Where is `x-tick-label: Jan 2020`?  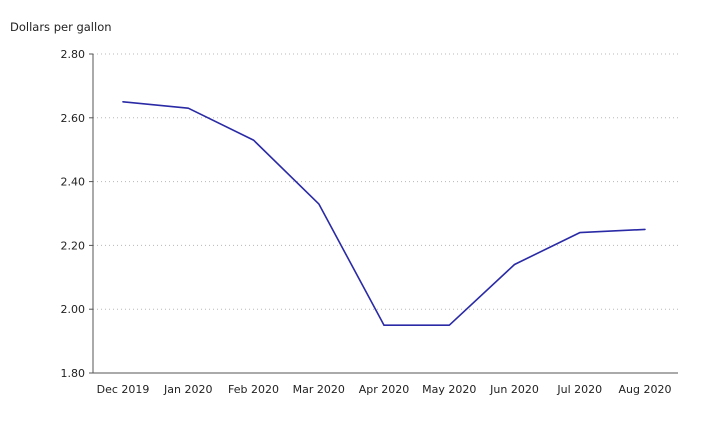
x-tick-label: Jan 2020 is located at coordinates (187, 389).